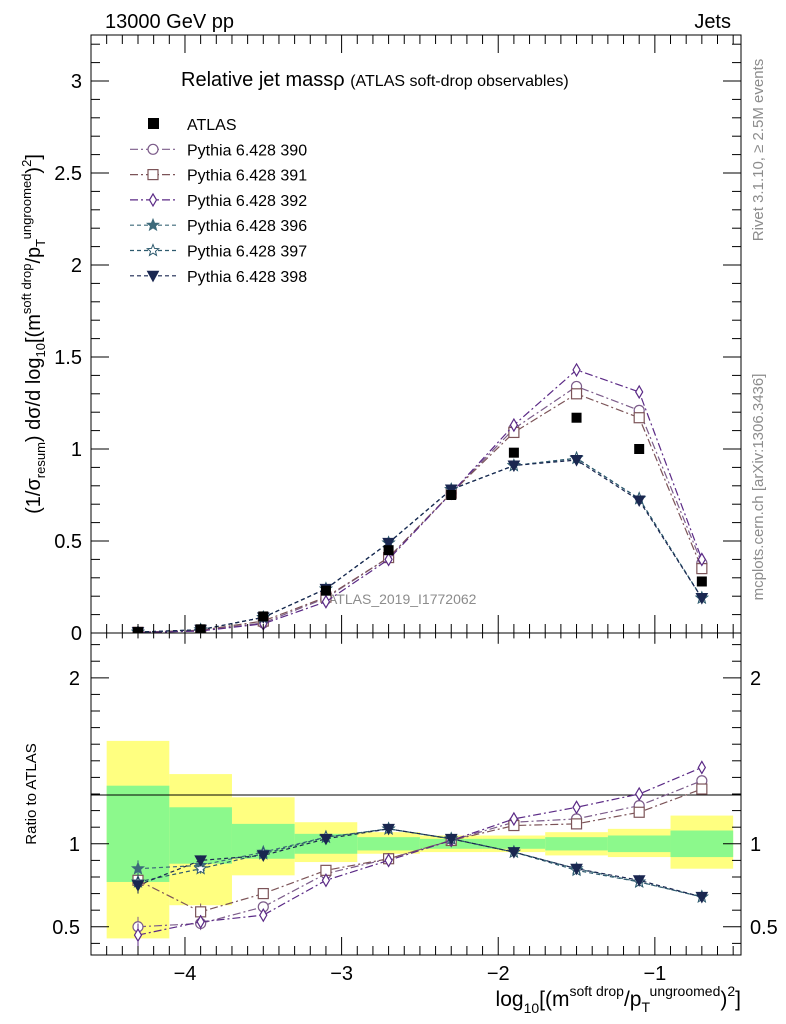 This screenshot has width=786, height=1024. I want to click on energy-label: 13000 GeV pp, so click(169, 22).